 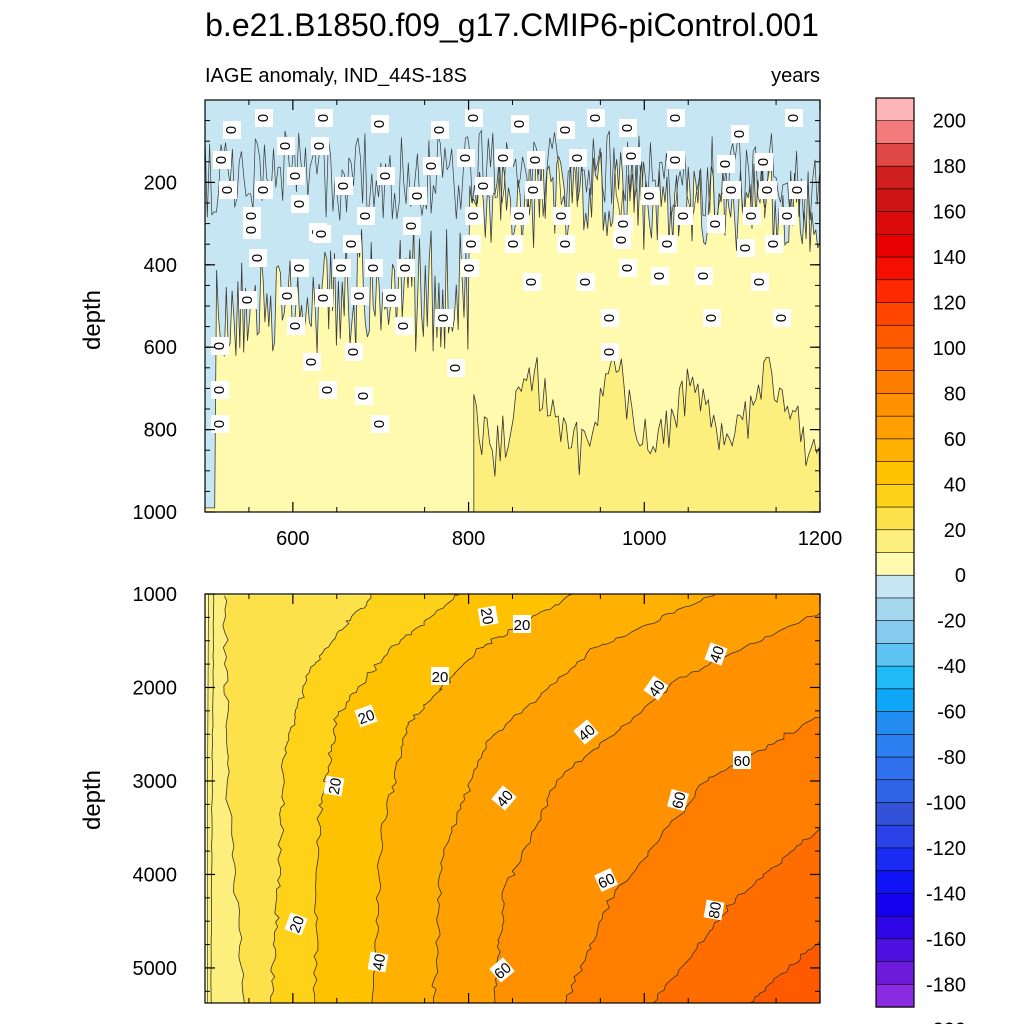 What do you see at coordinates (468, 539) in the screenshot?
I see `x-tick-label: 800` at bounding box center [468, 539].